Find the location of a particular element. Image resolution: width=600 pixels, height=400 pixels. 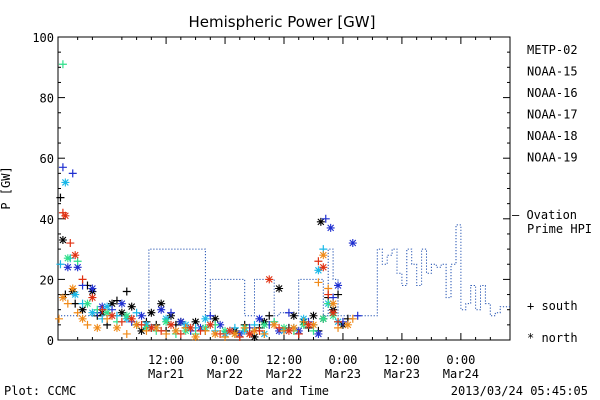

legend-entry-noaa-16: NOAA-16 is located at coordinates (552, 93).